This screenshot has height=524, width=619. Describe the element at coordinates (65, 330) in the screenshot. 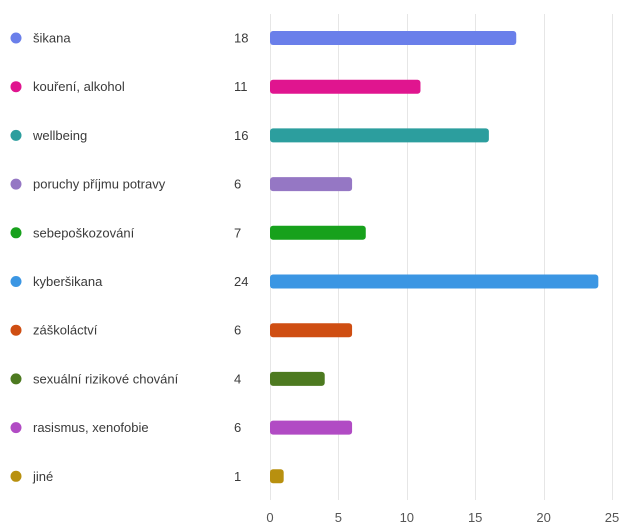

I see `category-label: záškoláctví` at that location.